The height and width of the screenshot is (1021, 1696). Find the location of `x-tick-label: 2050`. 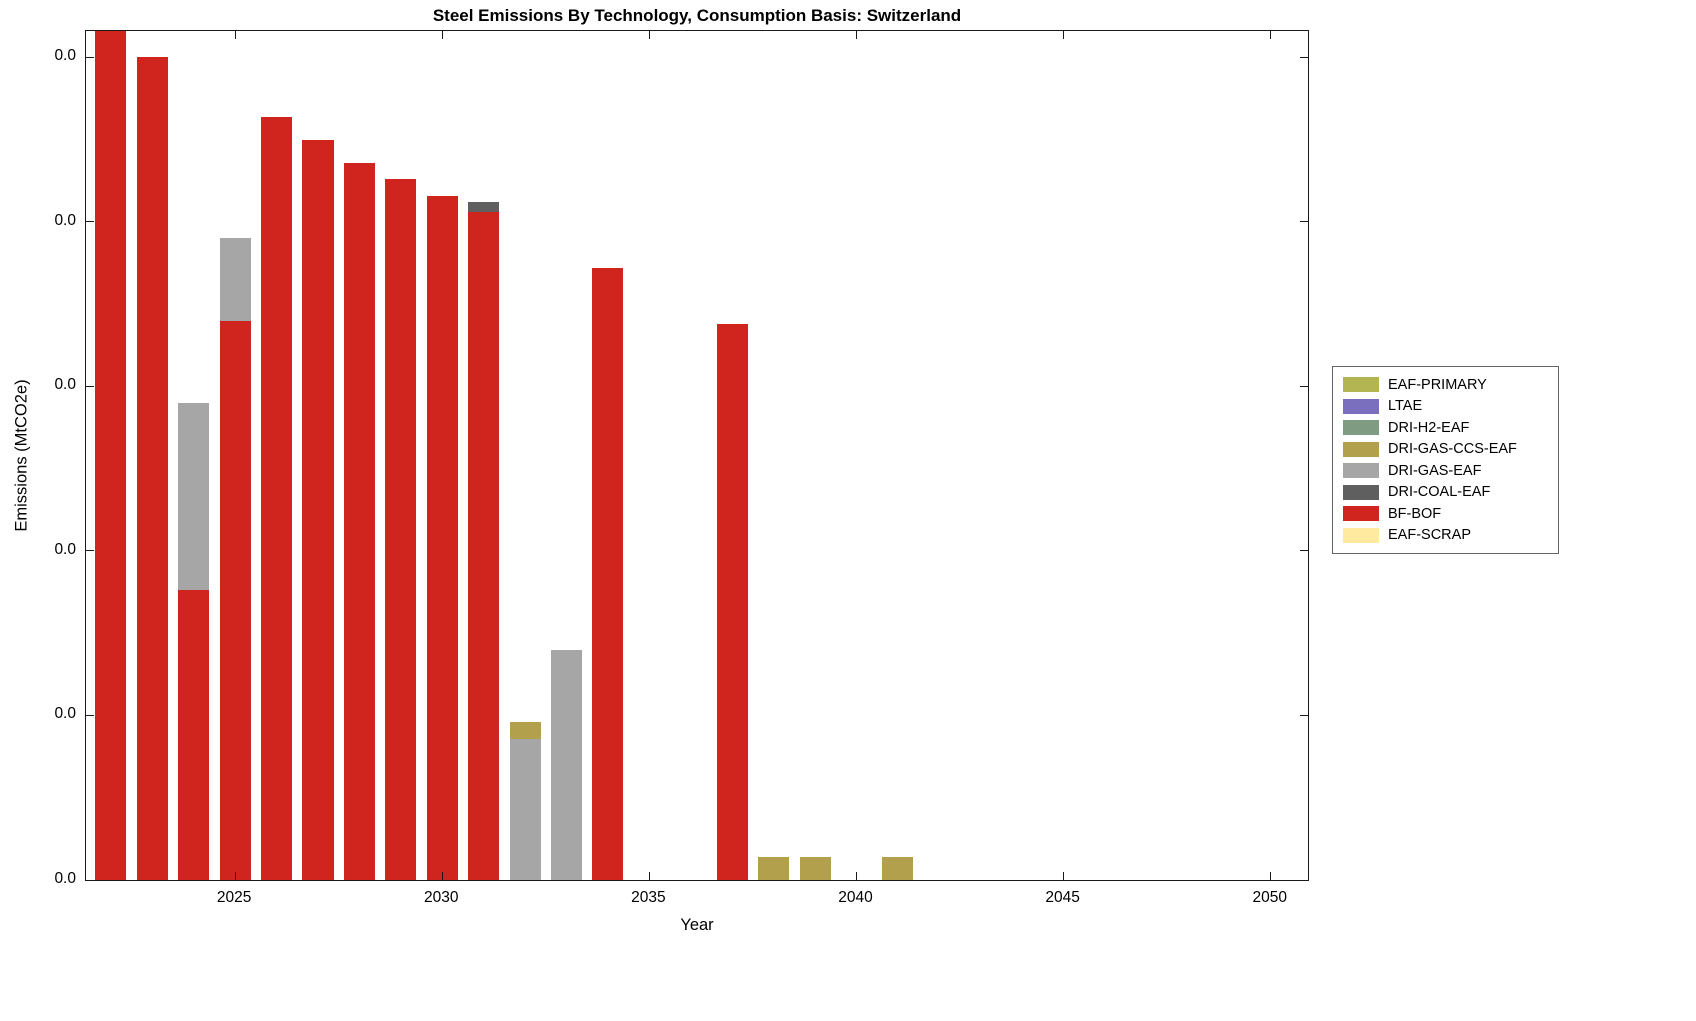

x-tick-label: 2050 is located at coordinates (1269, 897).